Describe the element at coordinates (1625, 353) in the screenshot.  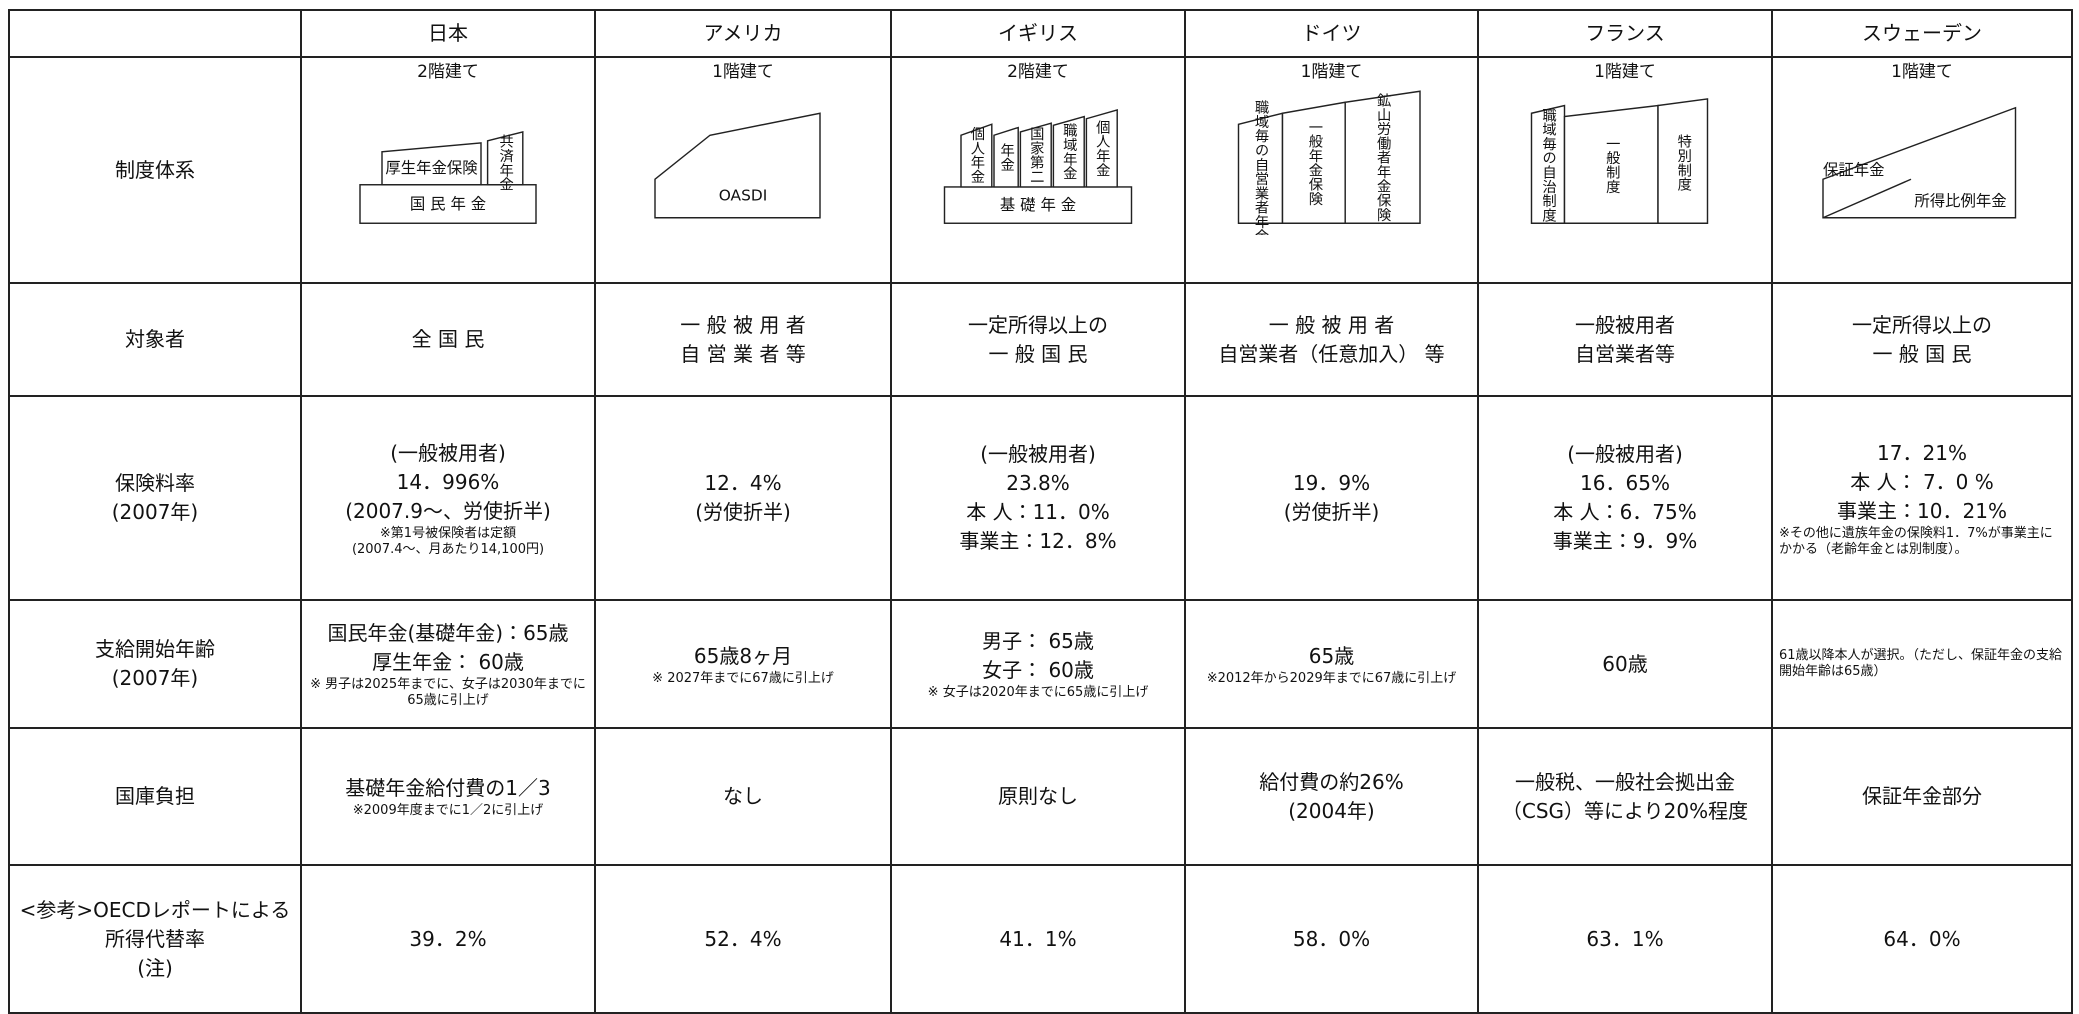
I see `cell-line: 自営業者等` at that location.